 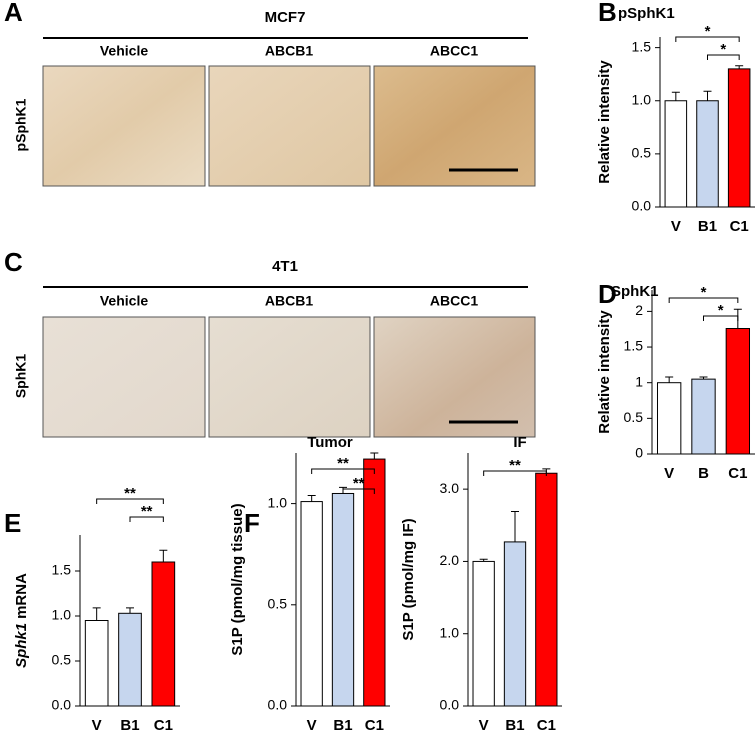 I want to click on y-axis-label-part: mRNA, so click(x=21, y=596).